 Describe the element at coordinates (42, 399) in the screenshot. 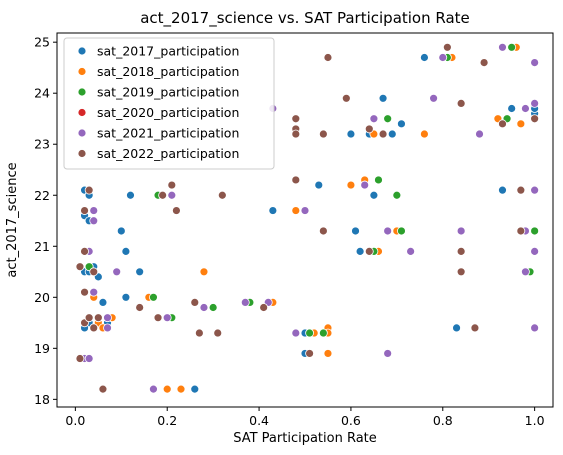

I see `y-tick-label-0: 18` at that location.